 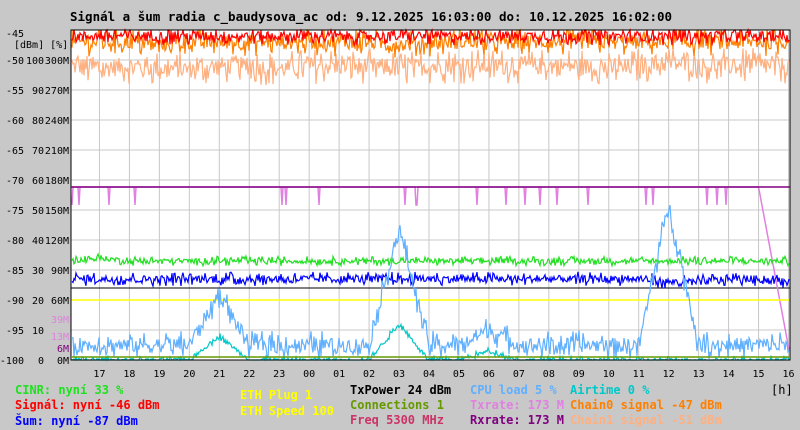 What do you see at coordinates (519, 374) in the screenshot?
I see `x-tick-label: 07` at bounding box center [519, 374].